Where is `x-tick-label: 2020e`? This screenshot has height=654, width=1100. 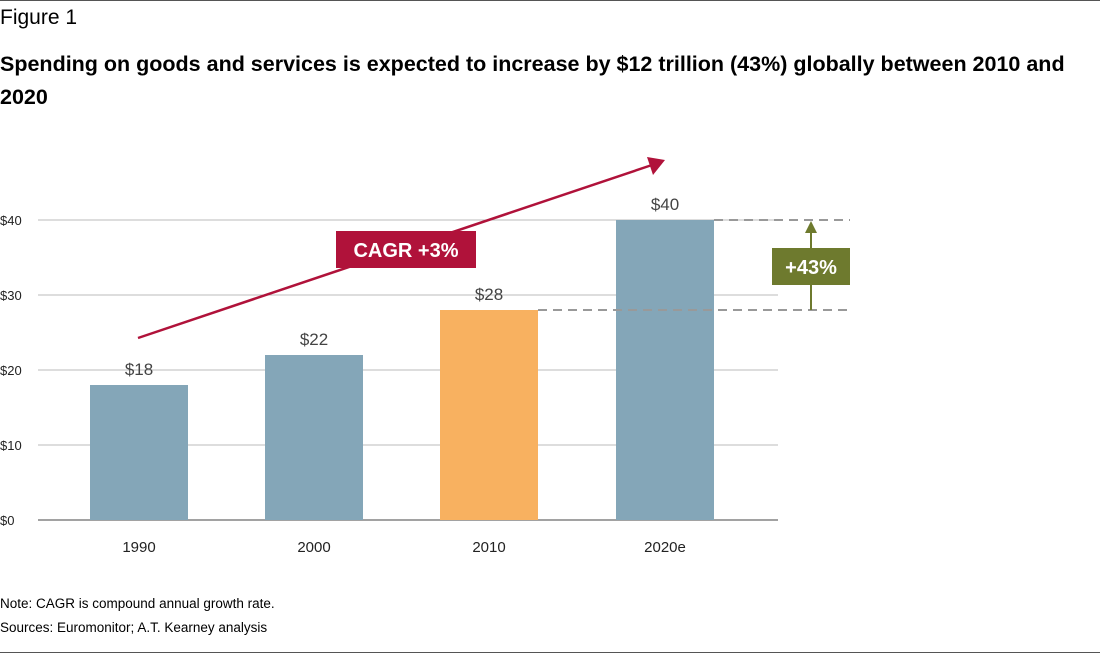
x-tick-label: 2020e is located at coordinates (665, 547).